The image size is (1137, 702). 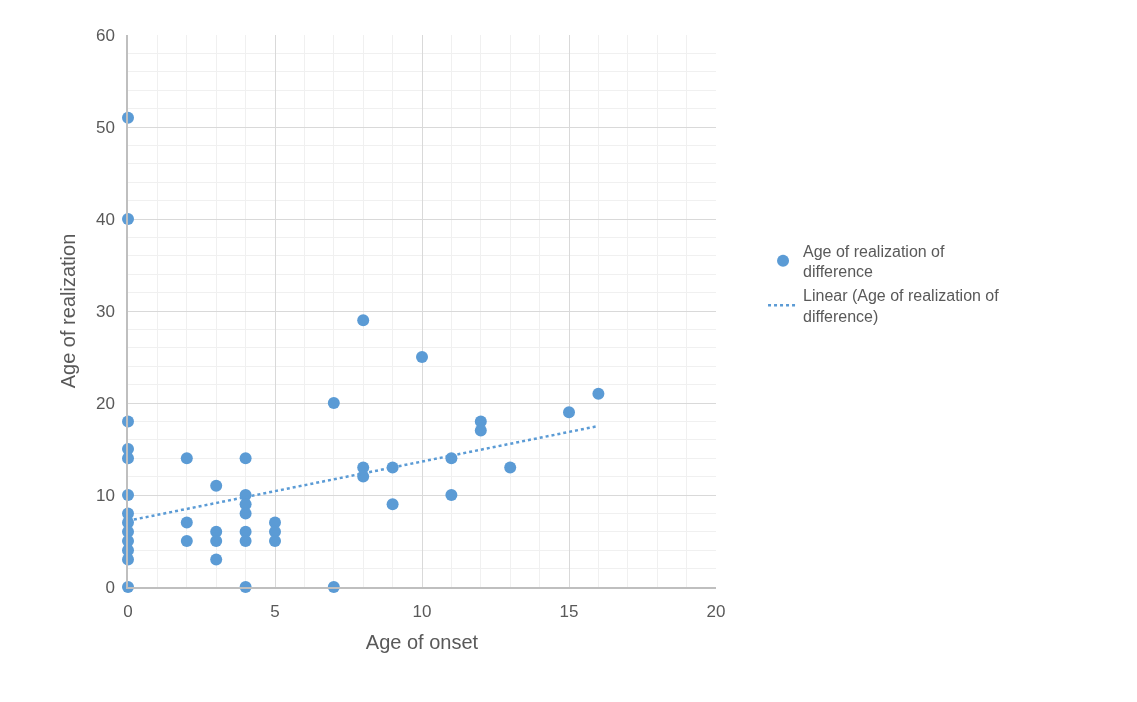 What do you see at coordinates (422, 642) in the screenshot?
I see `x-axis-title: Age of onset` at bounding box center [422, 642].